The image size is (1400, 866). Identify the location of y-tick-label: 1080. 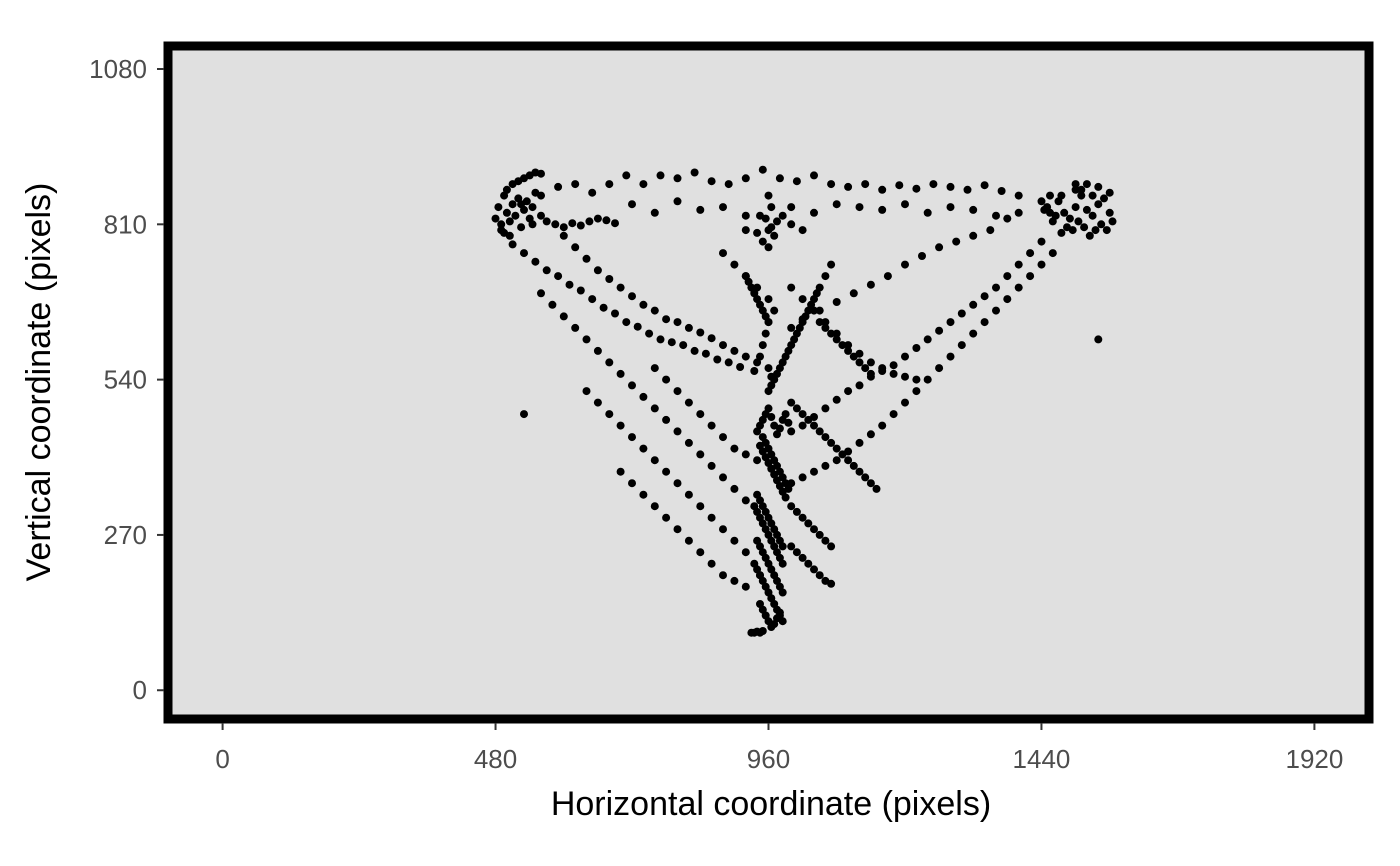
(118, 69).